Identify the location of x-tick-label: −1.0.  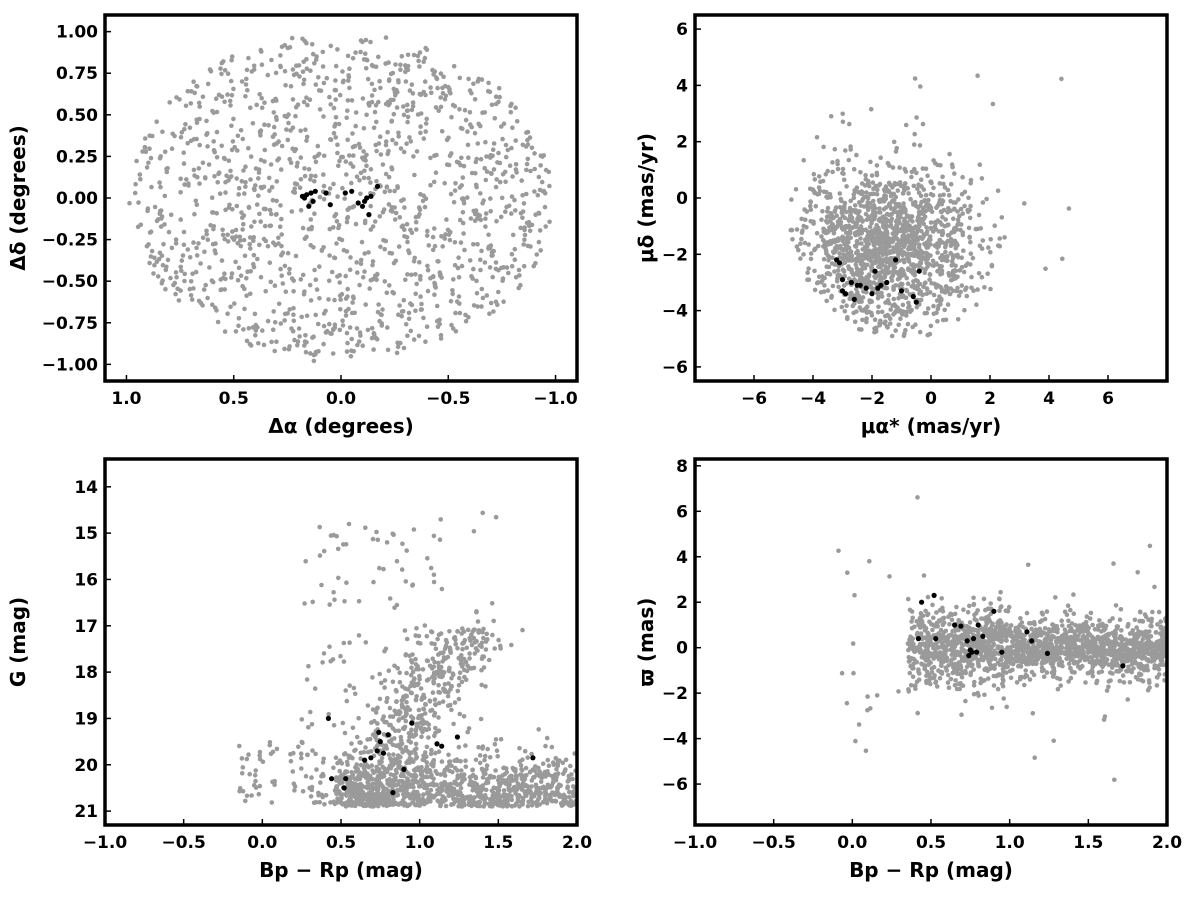
(105, 843).